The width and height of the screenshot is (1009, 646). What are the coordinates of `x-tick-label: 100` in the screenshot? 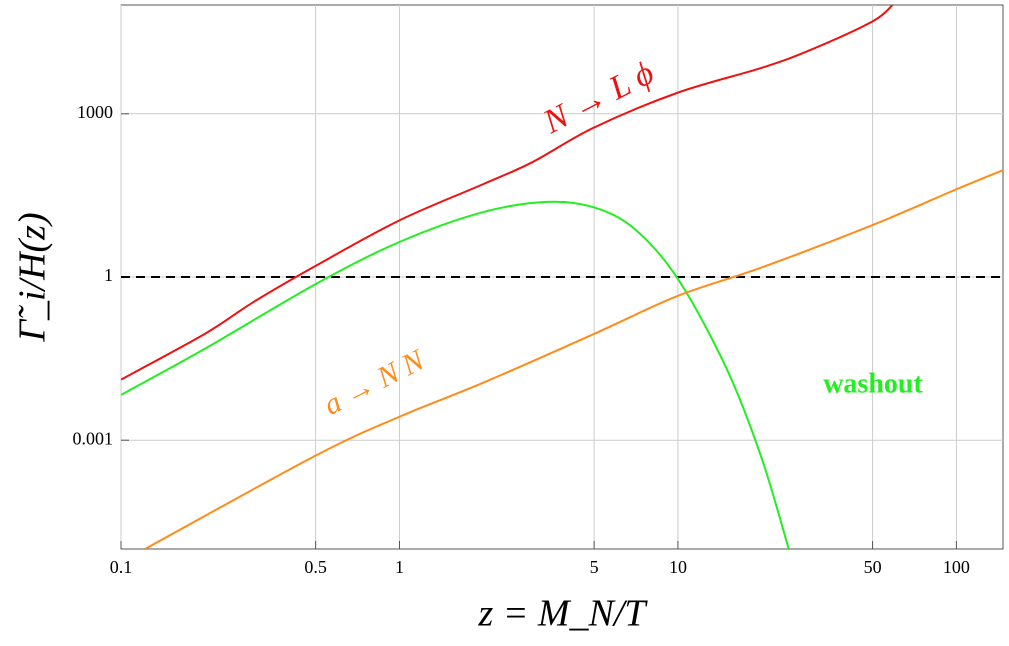 It's located at (956, 567).